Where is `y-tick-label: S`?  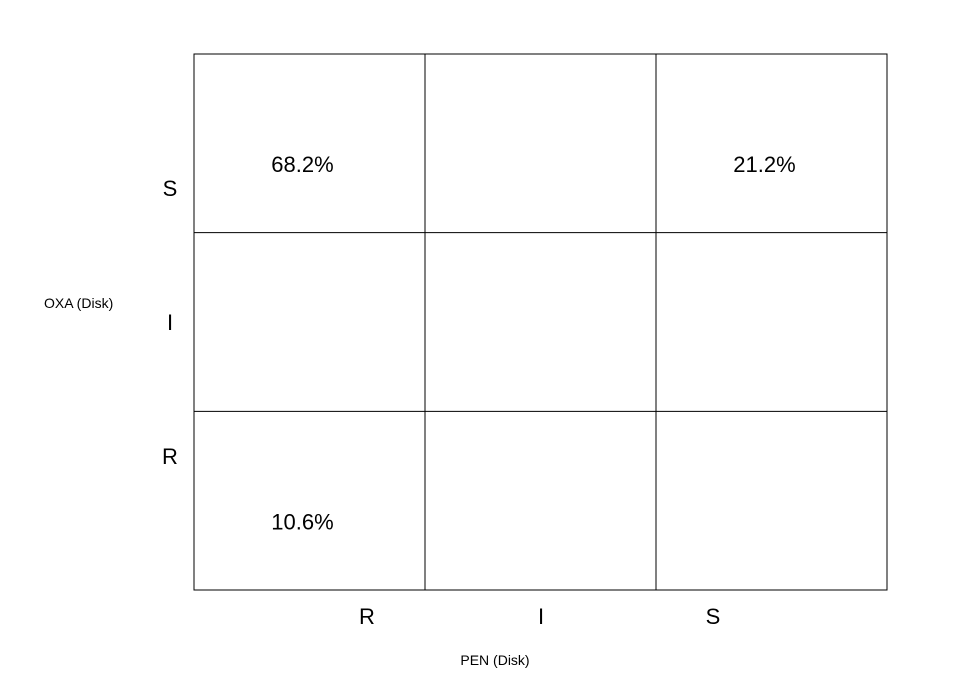 y-tick-label: S is located at coordinates (170, 188).